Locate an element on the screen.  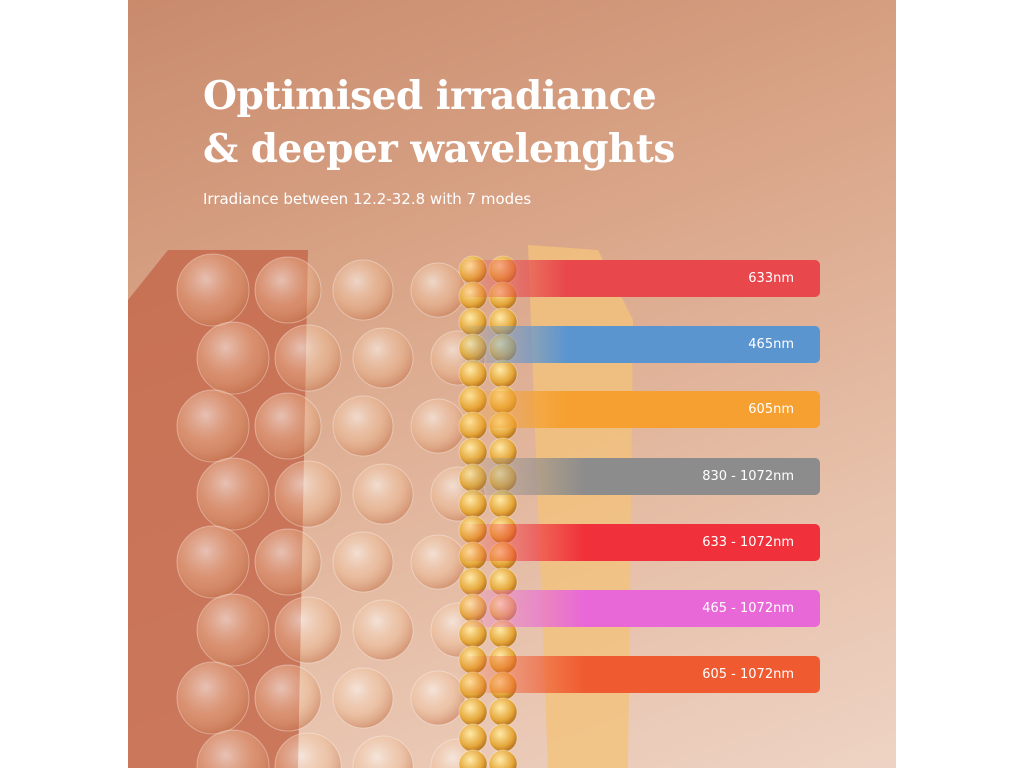
wavelength-band: 830 - 1072nm is located at coordinates (639, 476).